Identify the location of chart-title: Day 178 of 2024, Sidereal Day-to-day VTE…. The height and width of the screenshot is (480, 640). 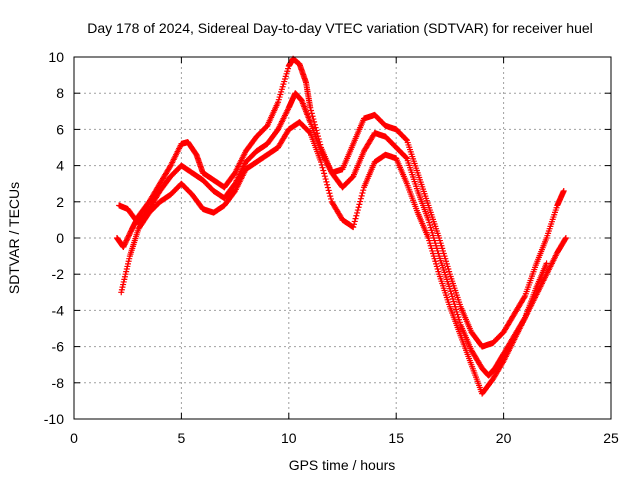
(340, 28).